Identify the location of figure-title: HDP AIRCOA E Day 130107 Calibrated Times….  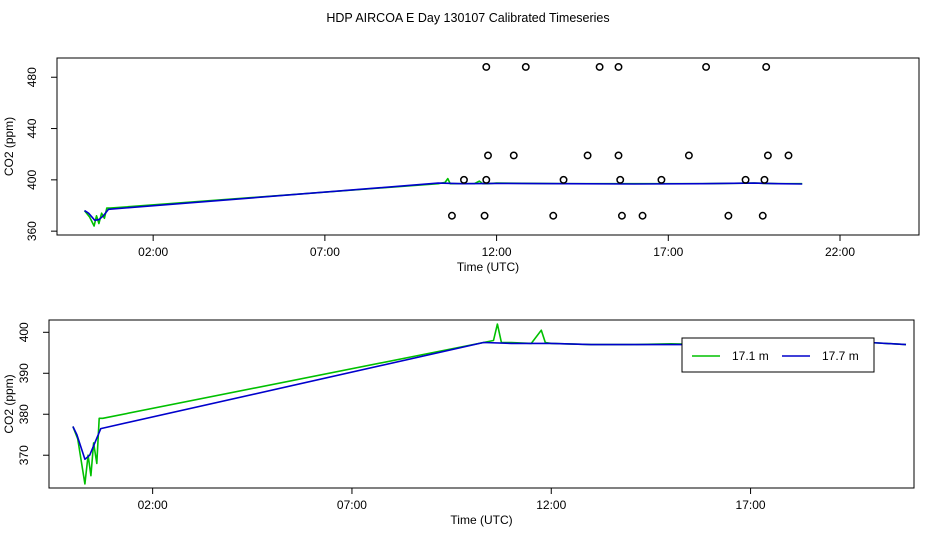
(467, 18).